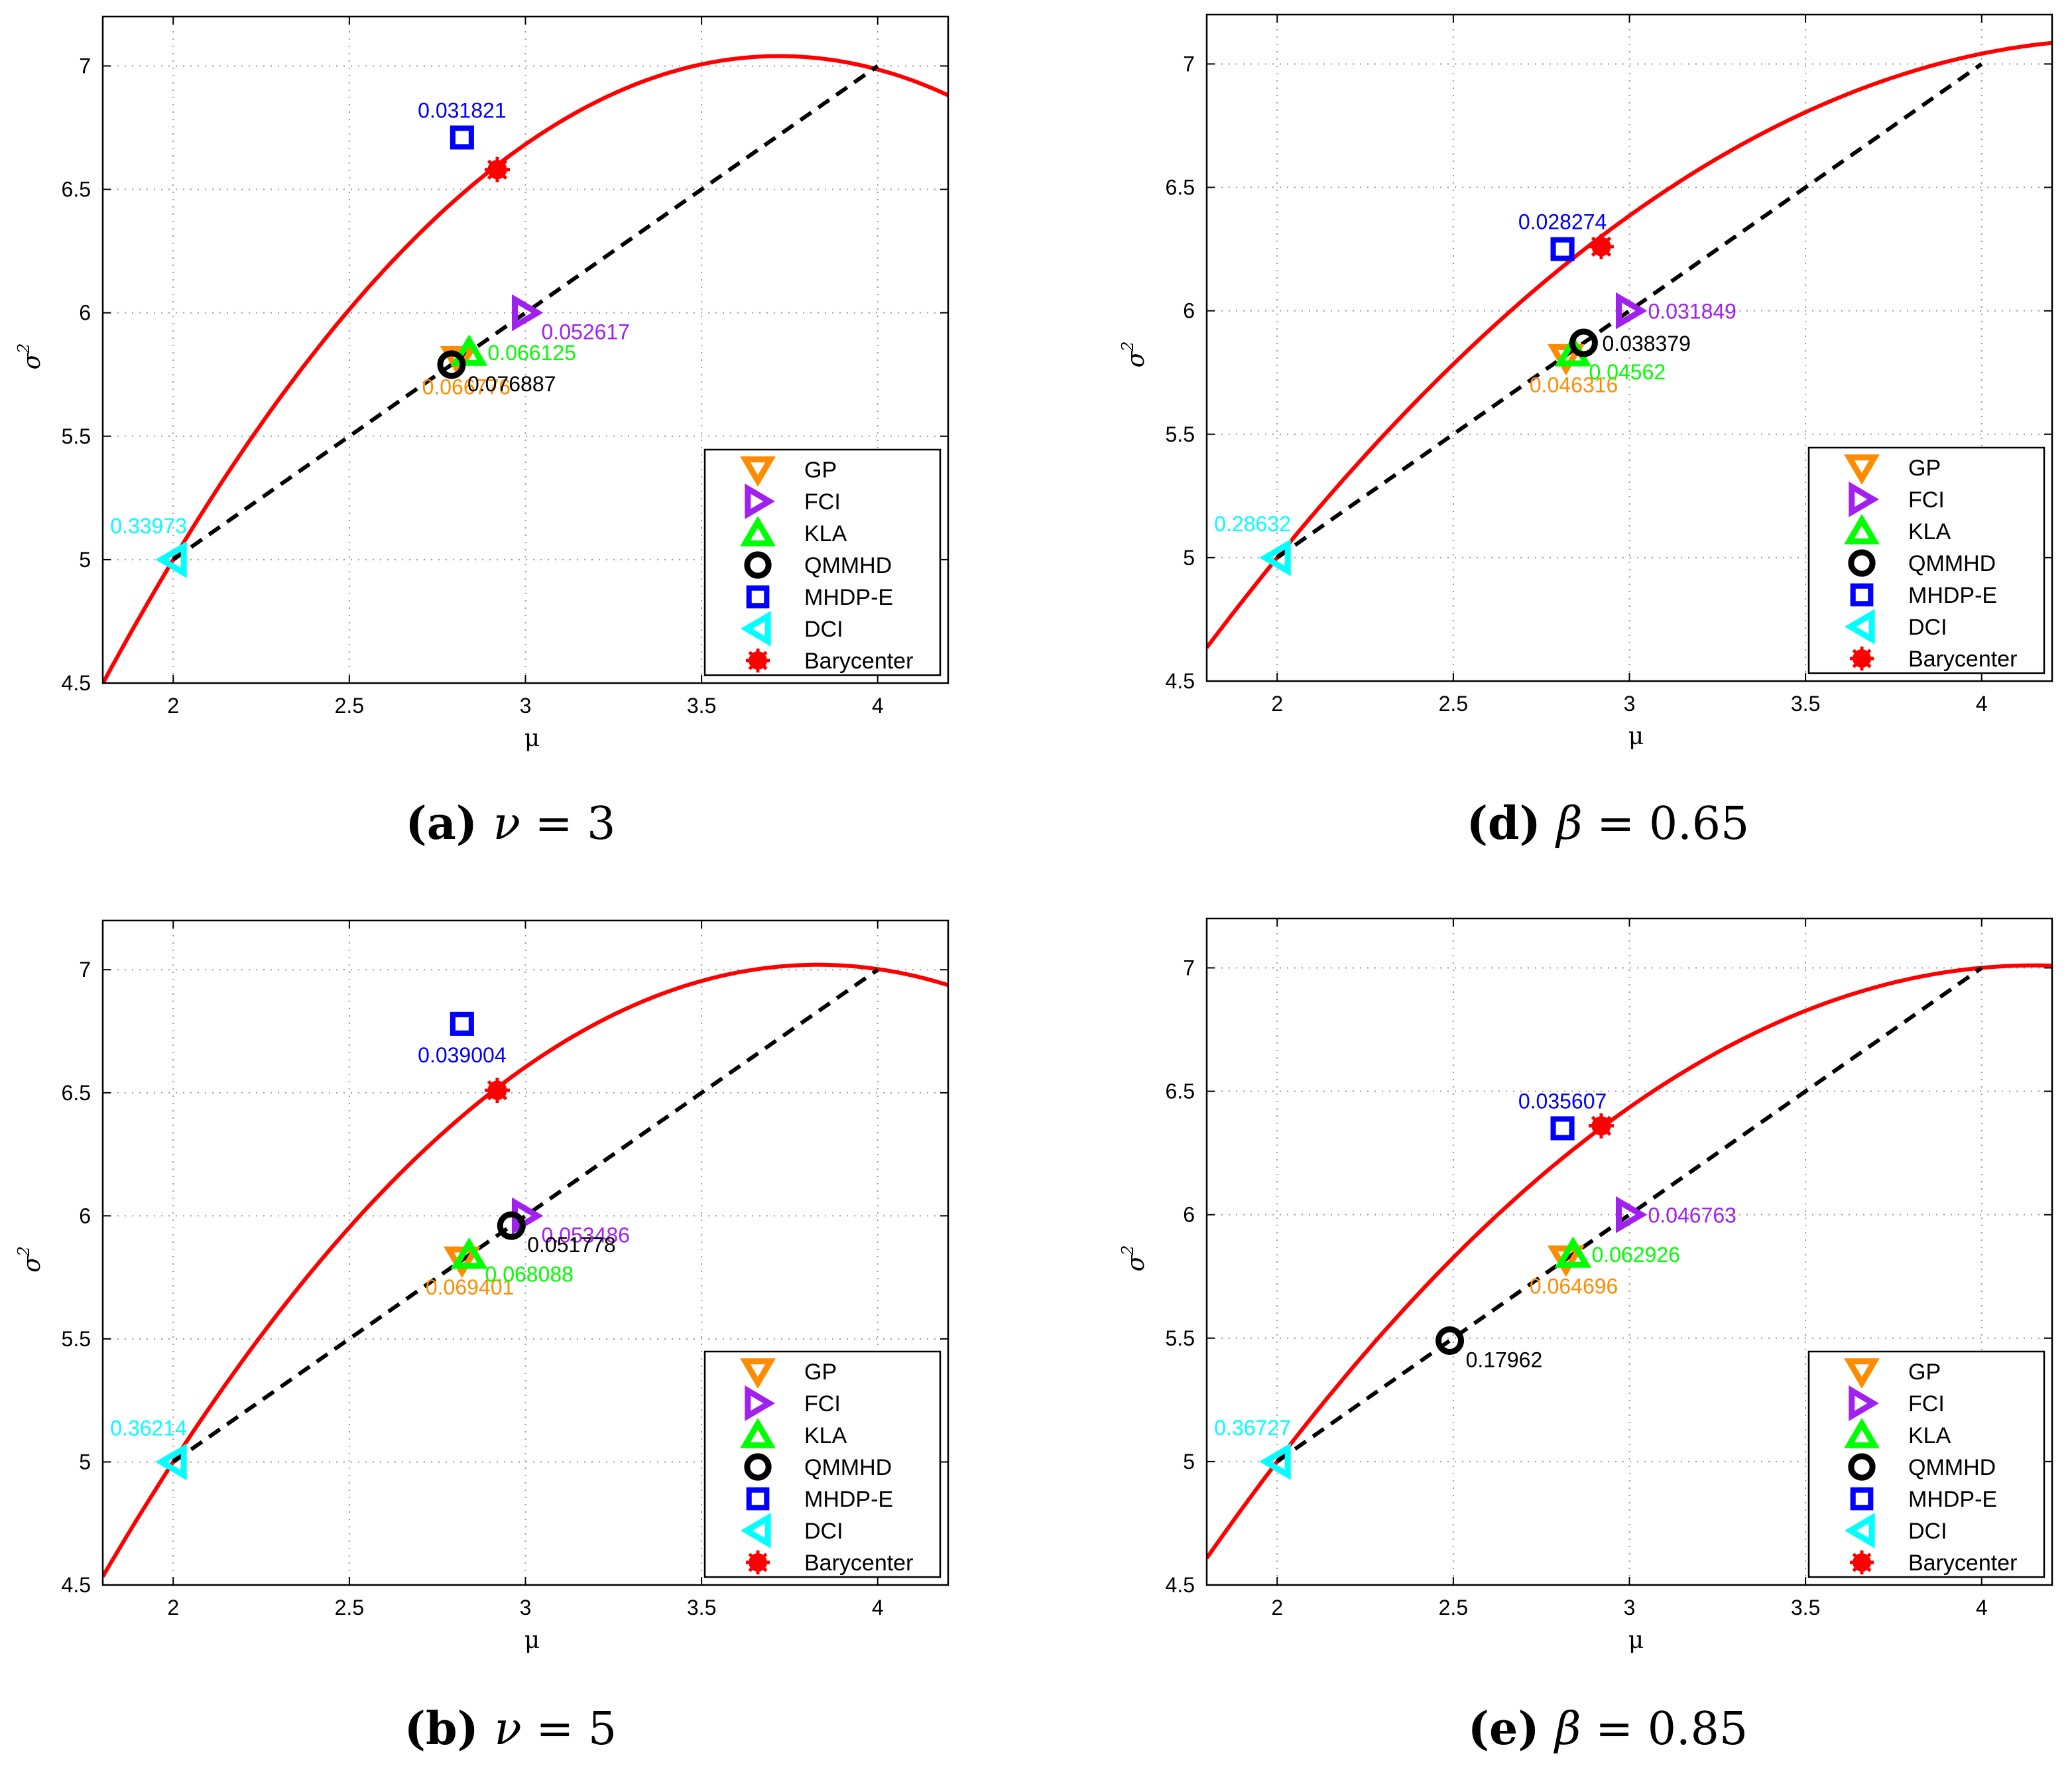 Image resolution: width=2072 pixels, height=1772 pixels. What do you see at coordinates (529, 1275) in the screenshot?
I see `data-label-kla: 0.068088` at bounding box center [529, 1275].